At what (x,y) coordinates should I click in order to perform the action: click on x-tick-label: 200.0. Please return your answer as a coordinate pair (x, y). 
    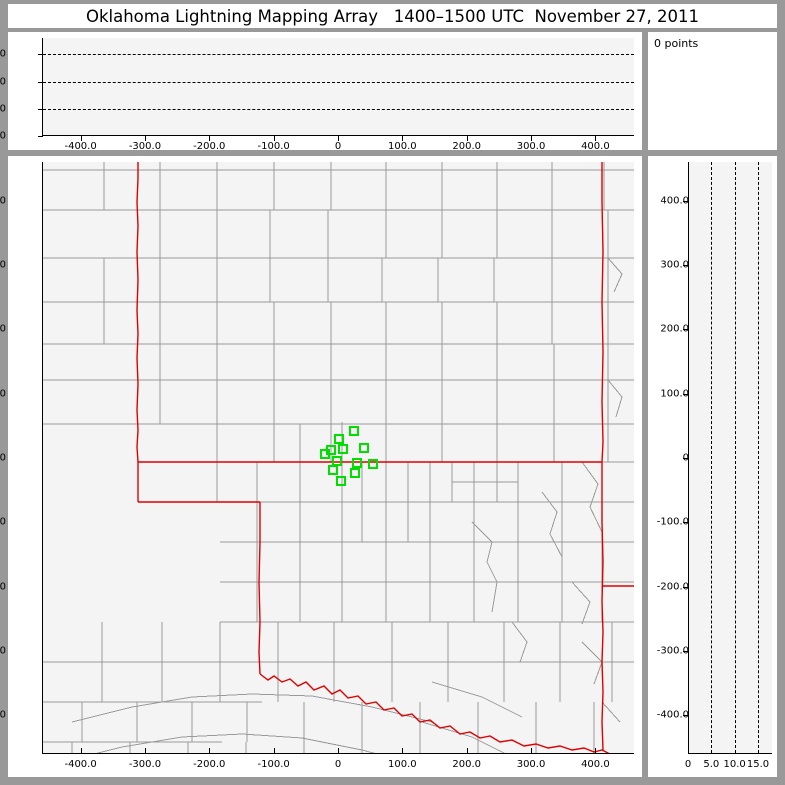
    Looking at the image, I should click on (467, 764).